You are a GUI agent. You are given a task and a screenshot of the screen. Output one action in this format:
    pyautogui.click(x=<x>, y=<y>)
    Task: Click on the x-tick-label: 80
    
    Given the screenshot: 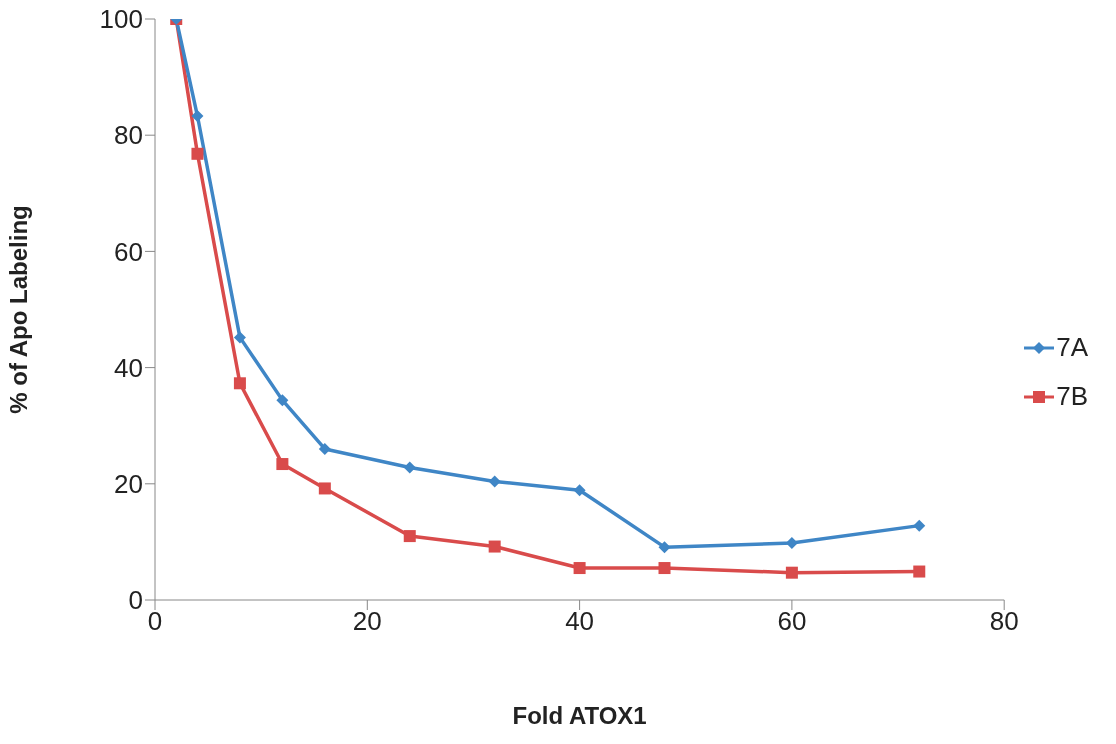 What is the action you would take?
    pyautogui.click(x=1004, y=621)
    